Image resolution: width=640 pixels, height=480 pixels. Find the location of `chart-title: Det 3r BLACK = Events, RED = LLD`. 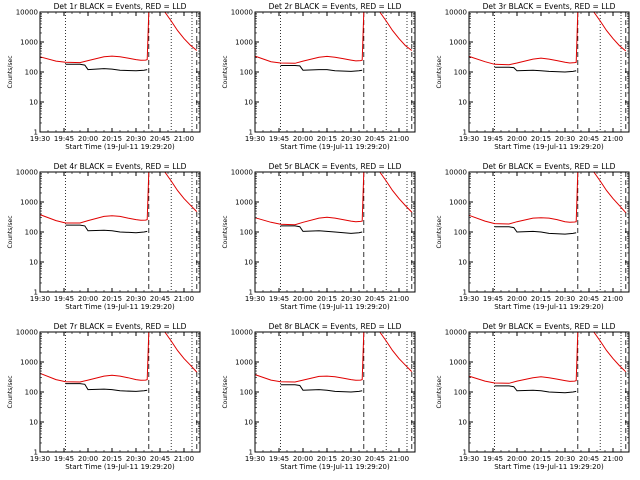

chart-title: Det 3r BLACK = Events, RED = LLD is located at coordinates (549, 6).